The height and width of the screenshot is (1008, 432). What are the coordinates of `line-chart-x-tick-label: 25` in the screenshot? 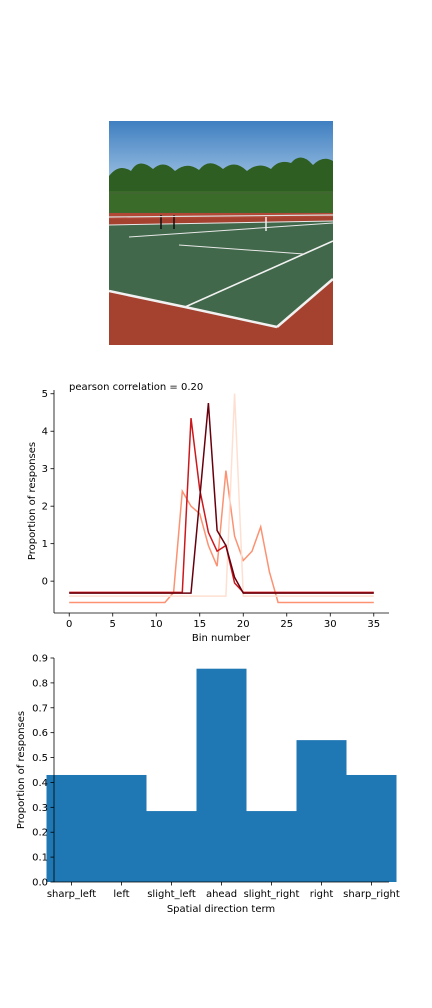 It's located at (286, 624).